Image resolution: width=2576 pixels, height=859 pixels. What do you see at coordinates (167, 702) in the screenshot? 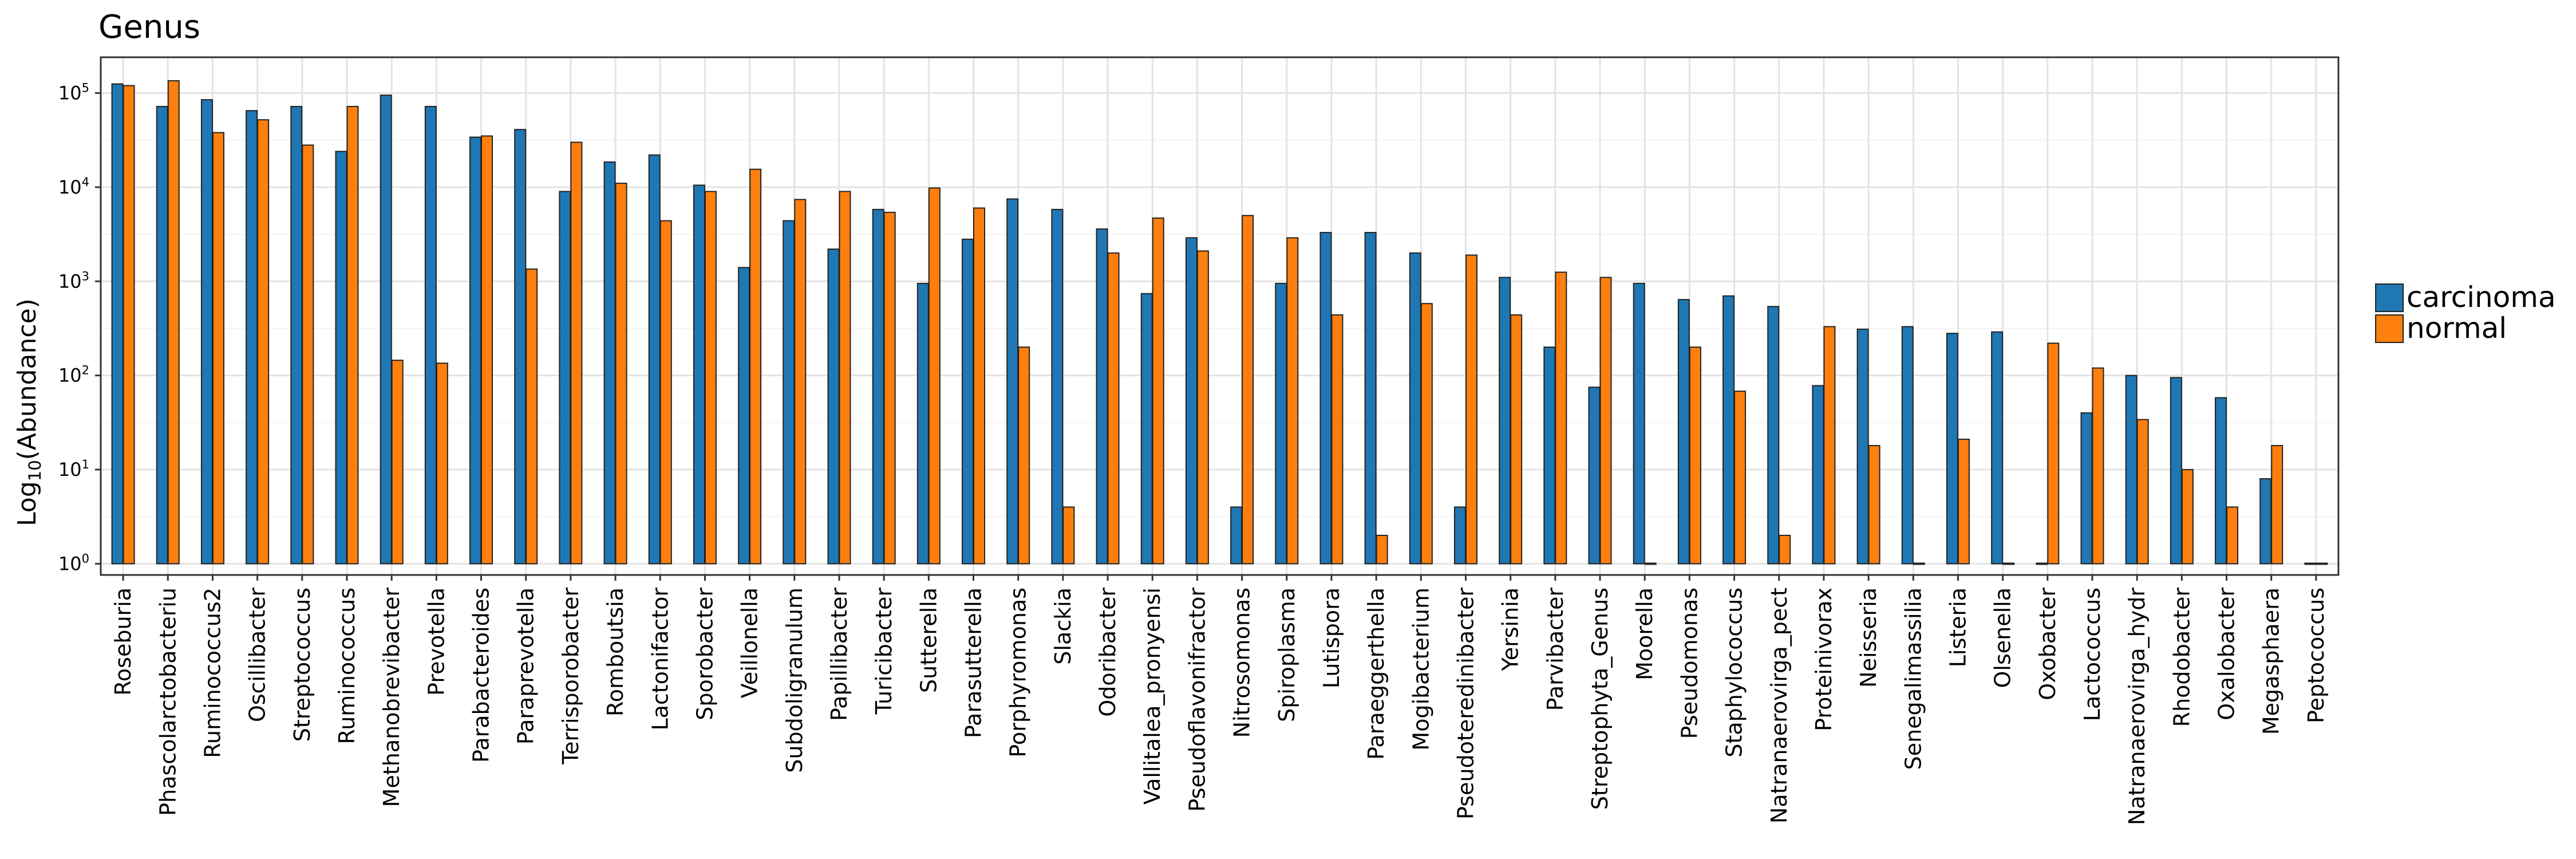
I see `x-tick-label: Phascolarctobacteriu` at bounding box center [167, 702].